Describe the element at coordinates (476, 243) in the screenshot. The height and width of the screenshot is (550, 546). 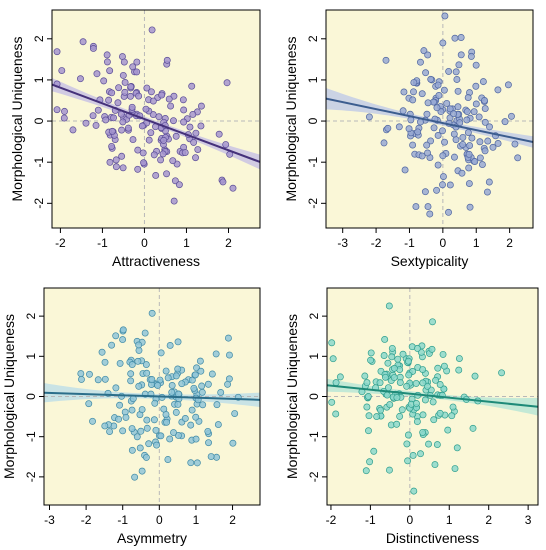
I see `x-tick-label: 1` at that location.